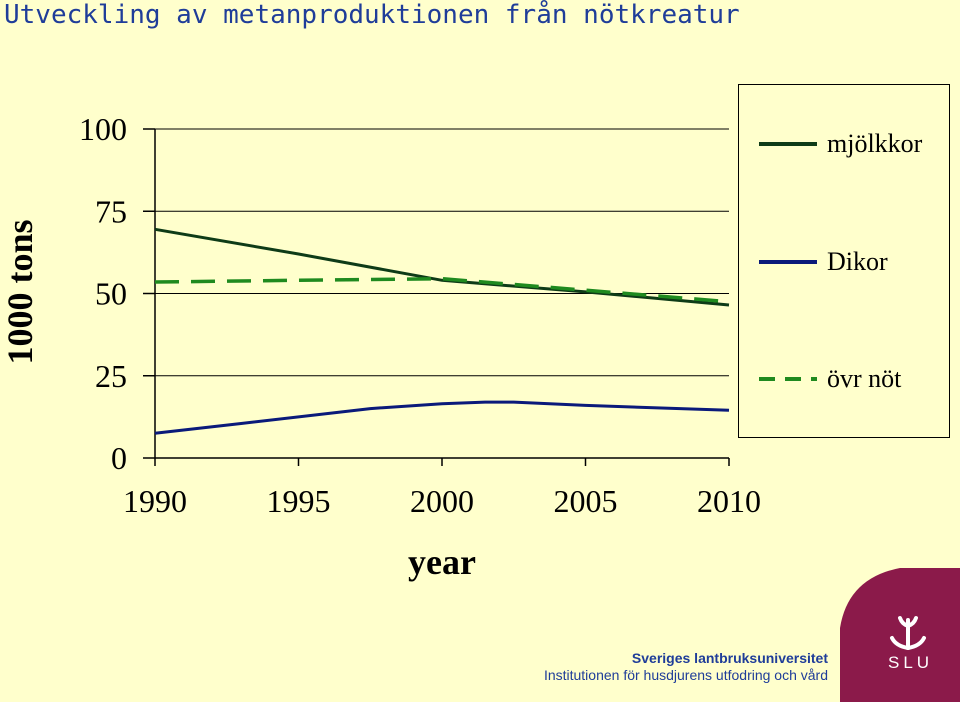 This screenshot has height=702, width=960. What do you see at coordinates (864, 378) in the screenshot?
I see `legend-label-ovr-not: övr nöt` at bounding box center [864, 378].